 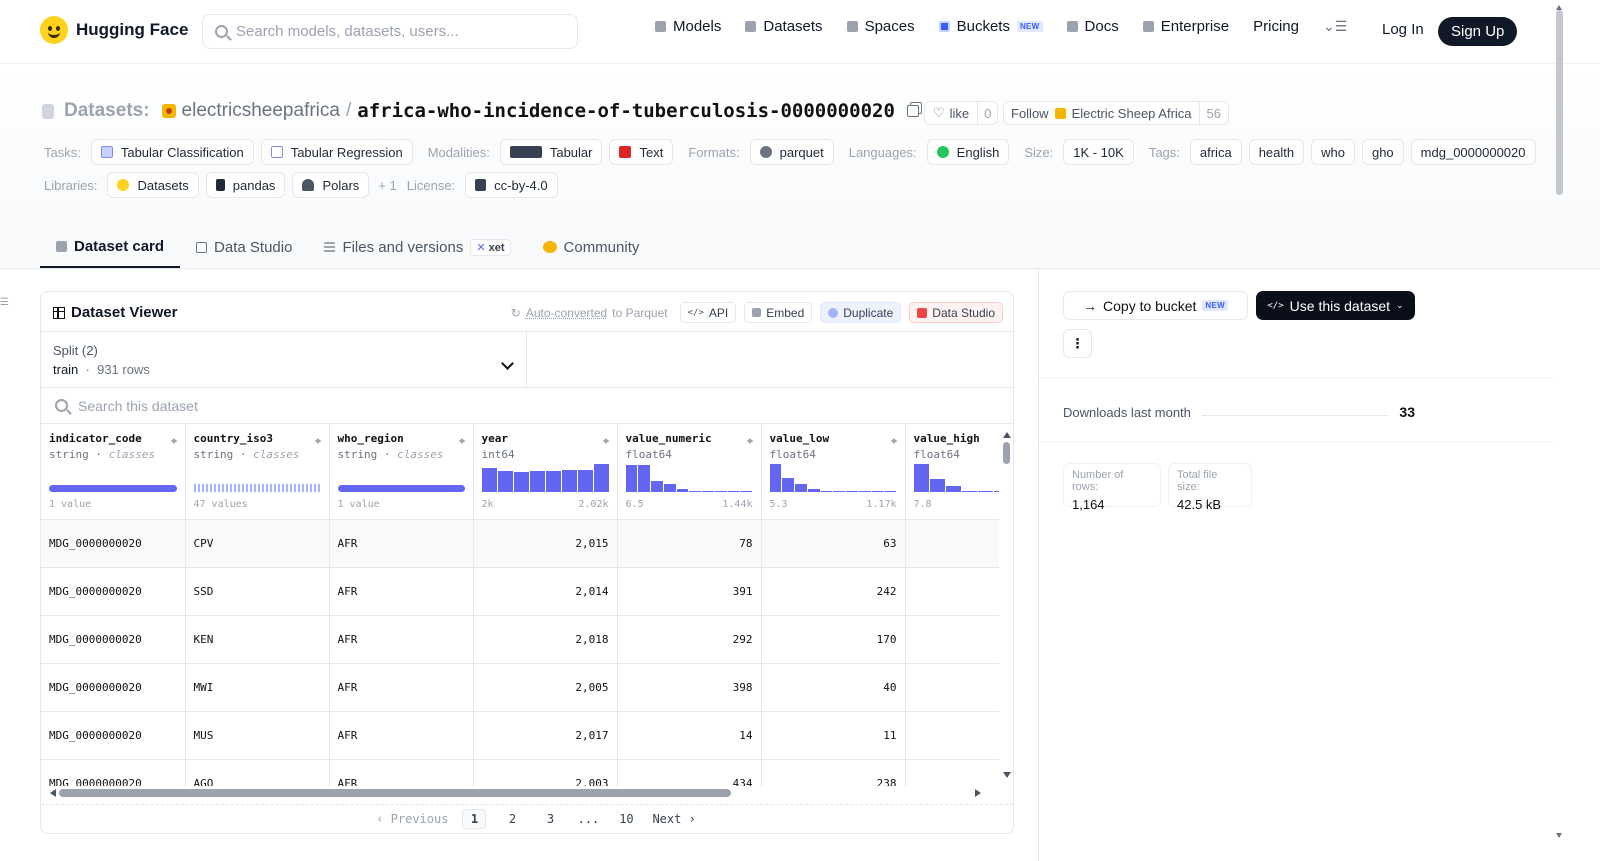 I want to click on table-cell: CPV, so click(x=257, y=543).